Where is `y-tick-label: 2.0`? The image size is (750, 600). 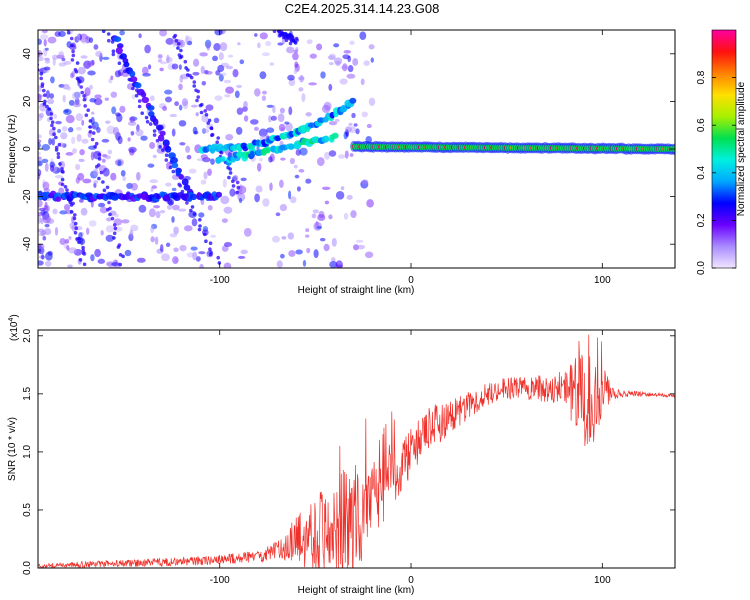 y-tick-label: 2.0 is located at coordinates (27, 335).